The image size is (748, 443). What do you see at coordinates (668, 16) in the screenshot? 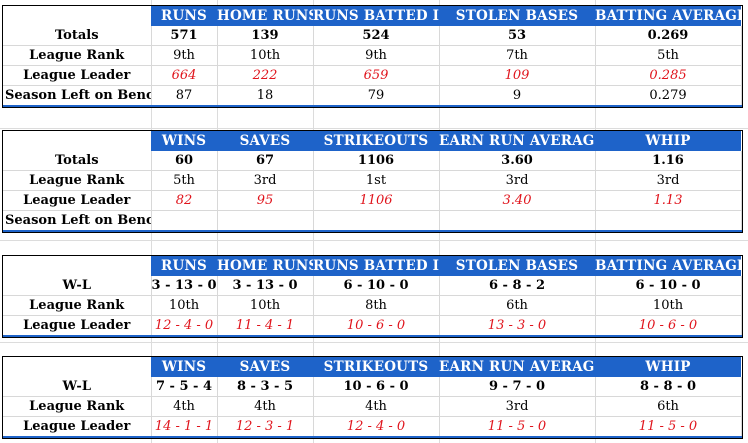
I see `header-batting-average: BATTING AVERAGE` at bounding box center [668, 16].